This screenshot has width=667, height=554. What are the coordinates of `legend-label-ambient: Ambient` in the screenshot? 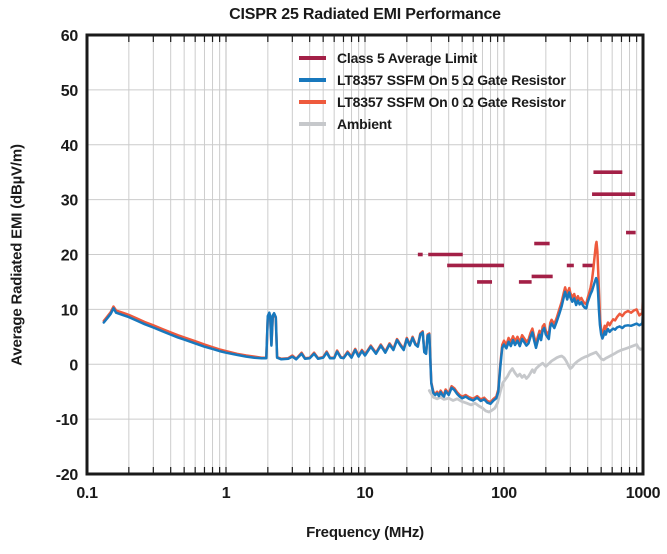 It's located at (364, 124).